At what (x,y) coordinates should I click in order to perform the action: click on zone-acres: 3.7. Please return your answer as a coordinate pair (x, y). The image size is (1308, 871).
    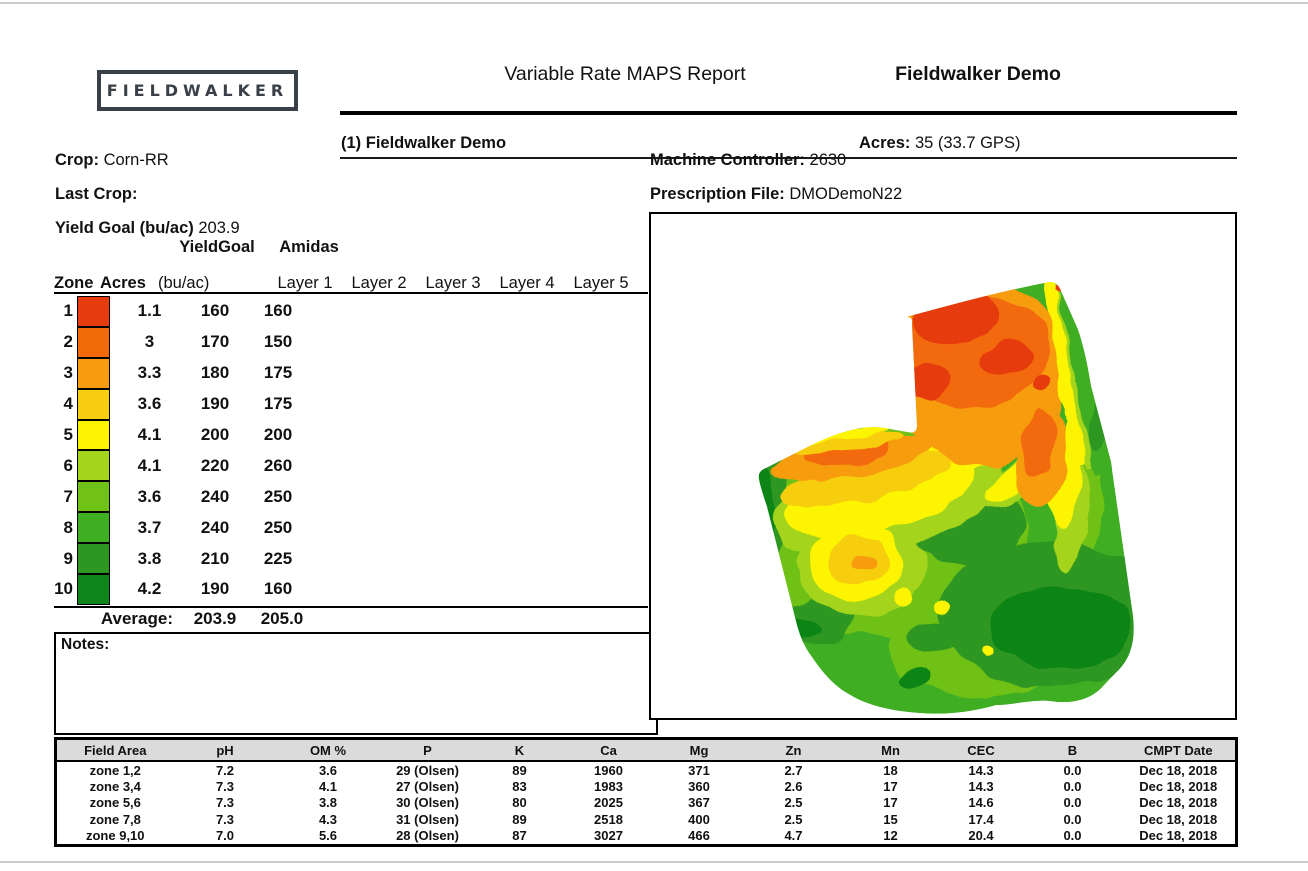
    Looking at the image, I should click on (149, 527).